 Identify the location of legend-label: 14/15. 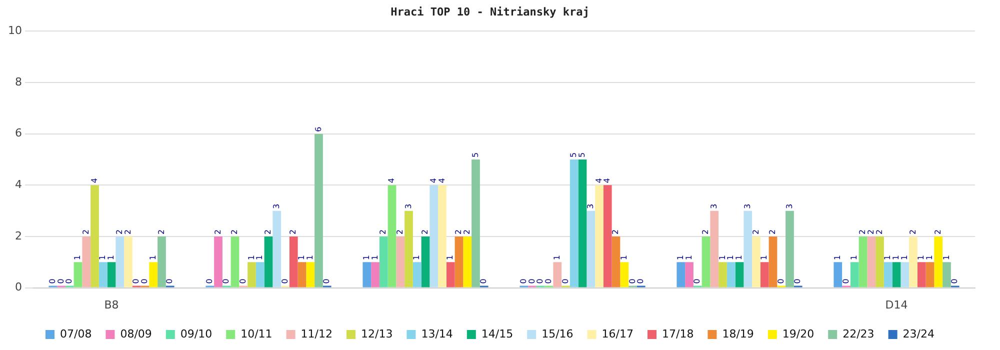
(497, 333).